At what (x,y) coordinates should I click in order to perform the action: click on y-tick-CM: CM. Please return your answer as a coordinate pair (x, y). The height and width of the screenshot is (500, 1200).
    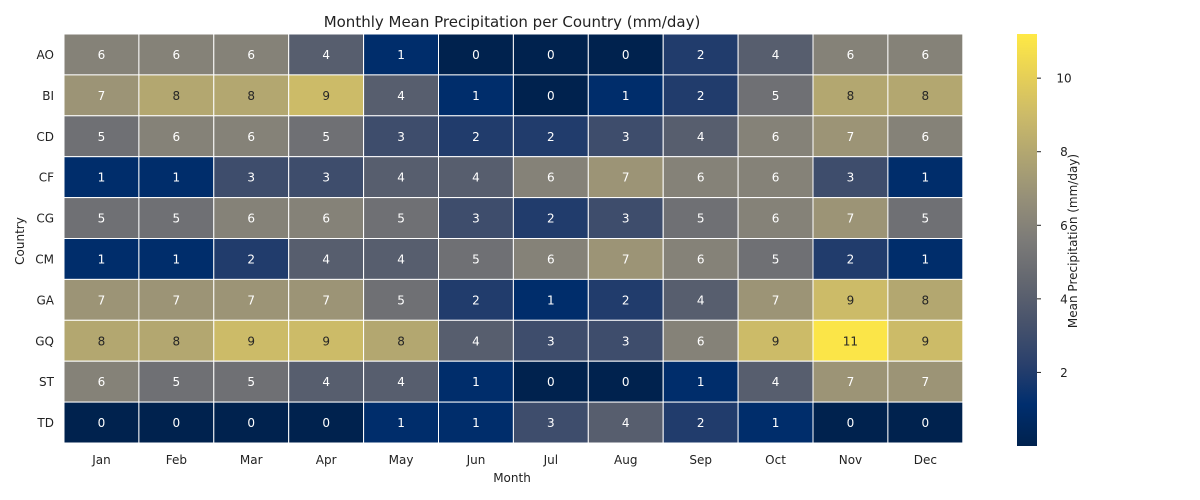
    Looking at the image, I should click on (44, 259).